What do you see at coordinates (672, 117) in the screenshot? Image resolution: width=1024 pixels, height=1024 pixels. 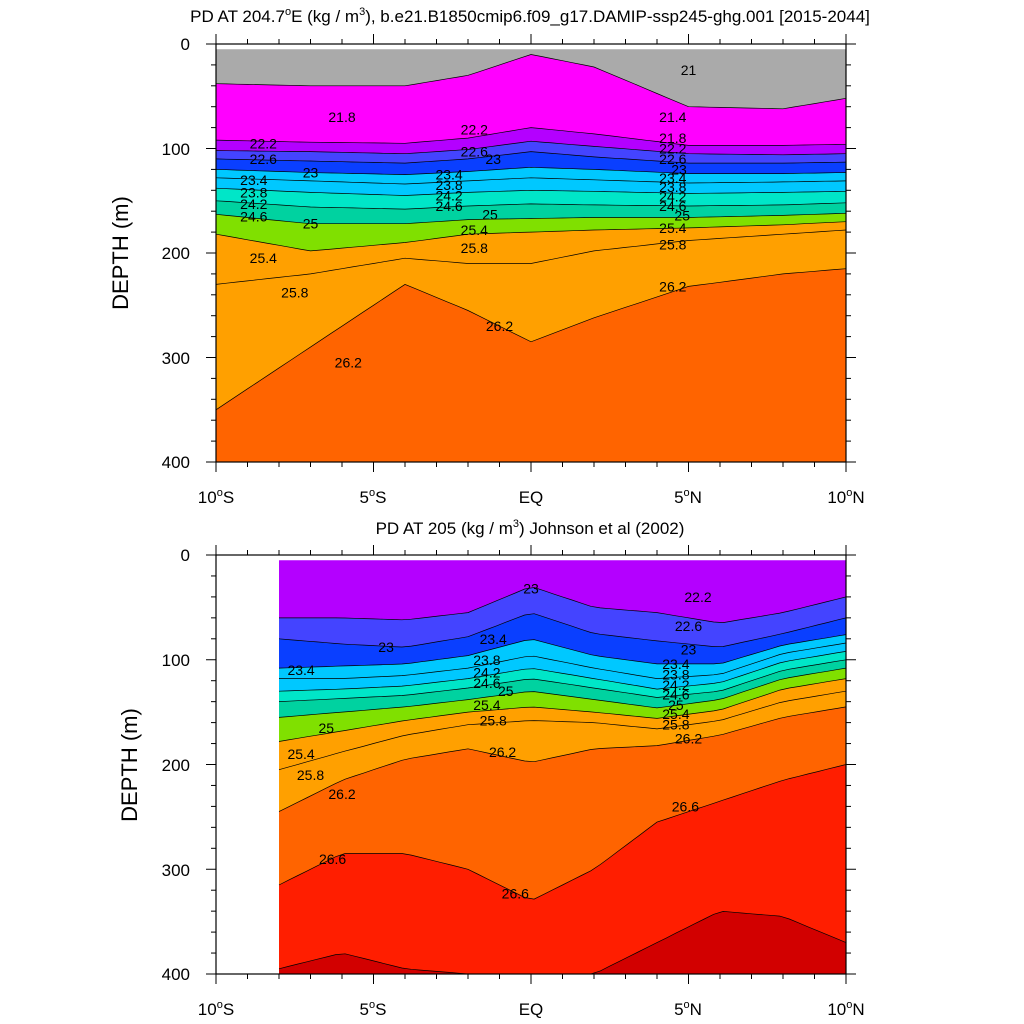 I see `contour-label: 21.4` at bounding box center [672, 117].